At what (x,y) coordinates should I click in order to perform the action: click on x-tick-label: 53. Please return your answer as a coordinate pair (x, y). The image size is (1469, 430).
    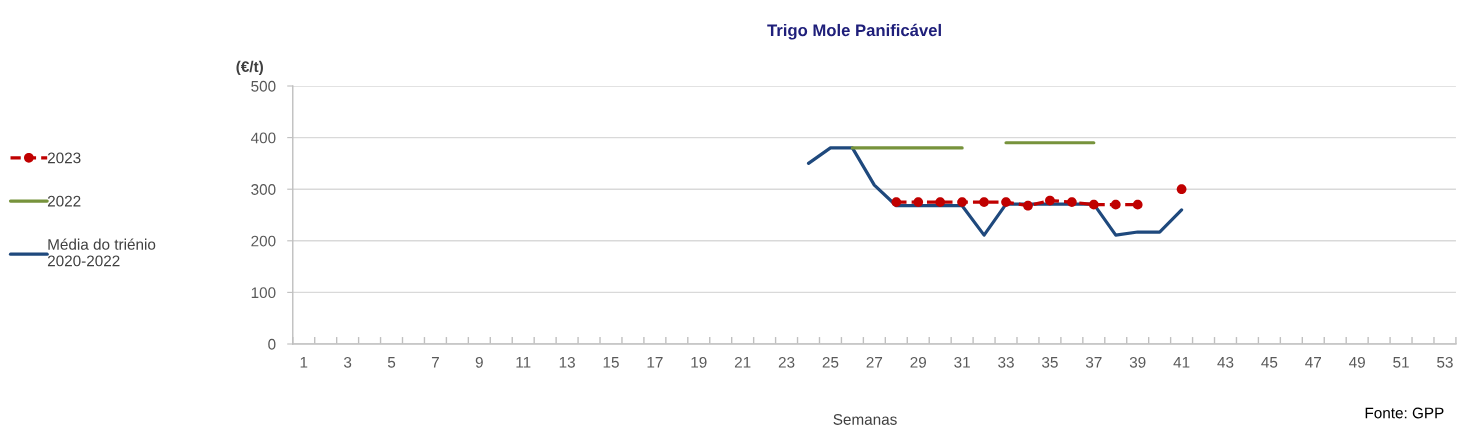
    Looking at the image, I should click on (1445, 362).